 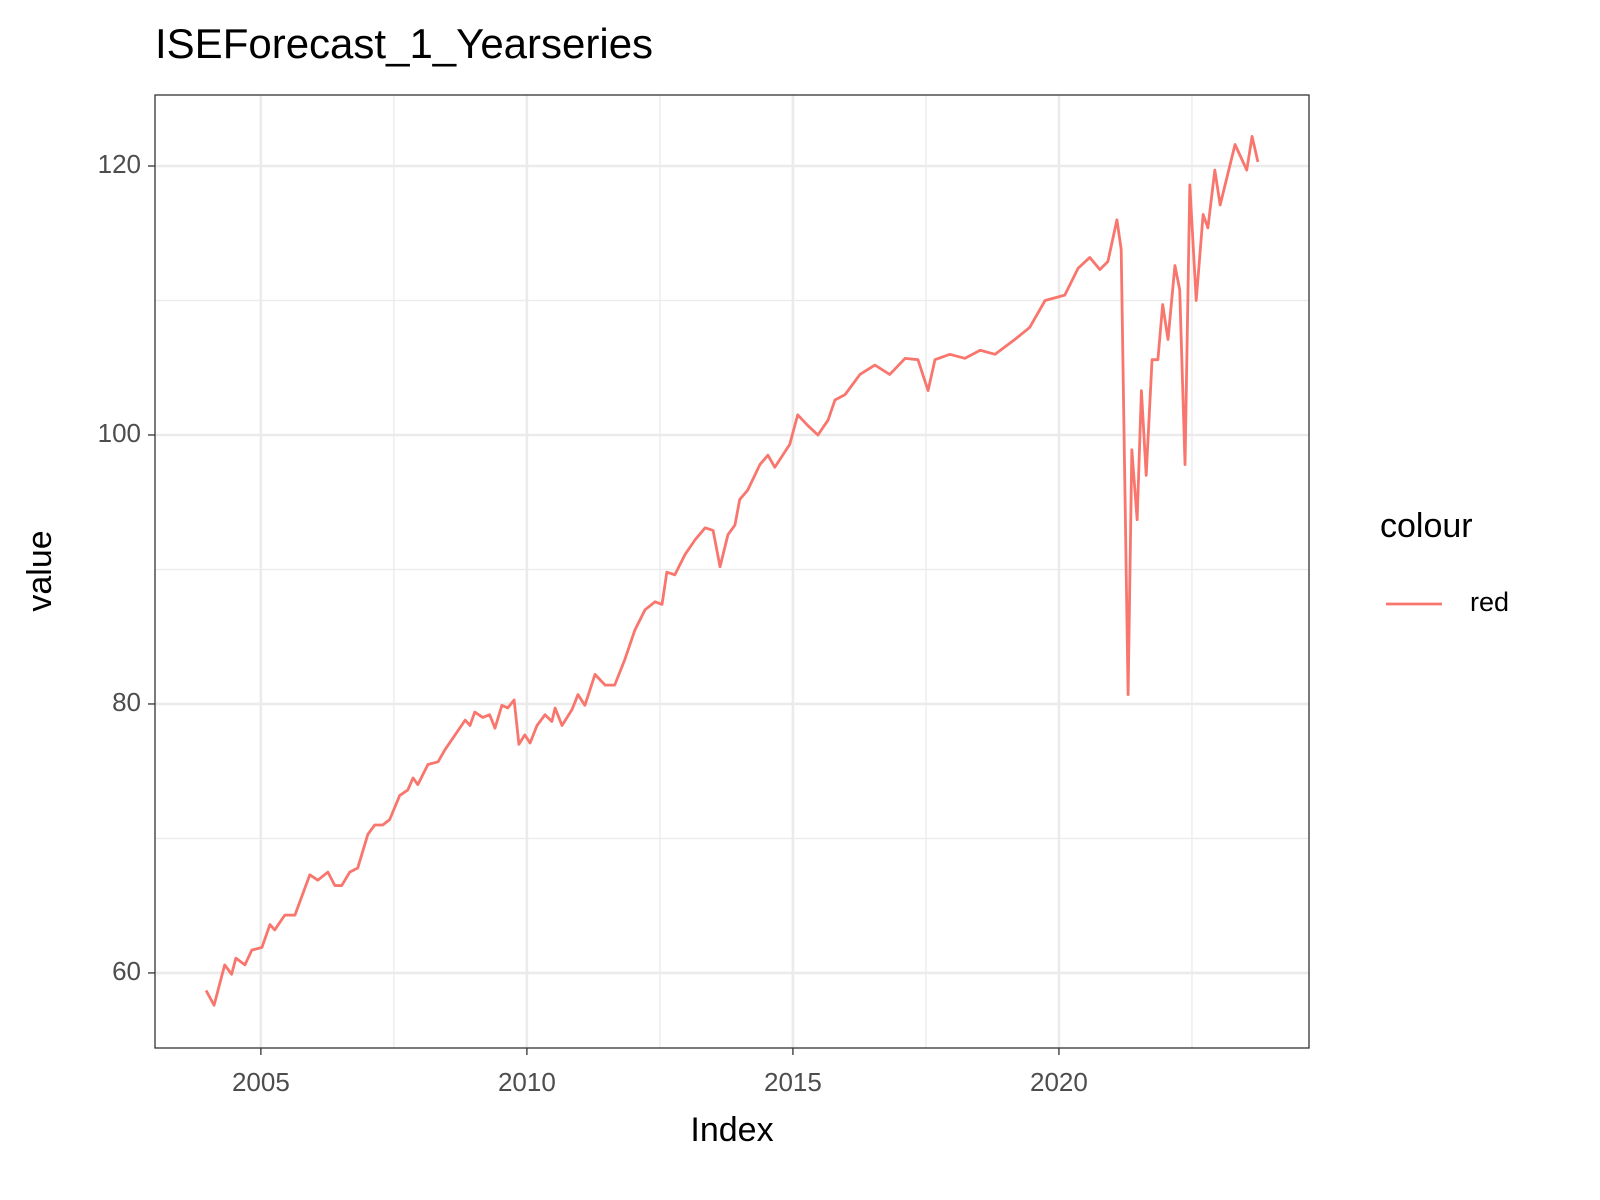 I want to click on x-tick-label: 2015, so click(x=793, y=1082).